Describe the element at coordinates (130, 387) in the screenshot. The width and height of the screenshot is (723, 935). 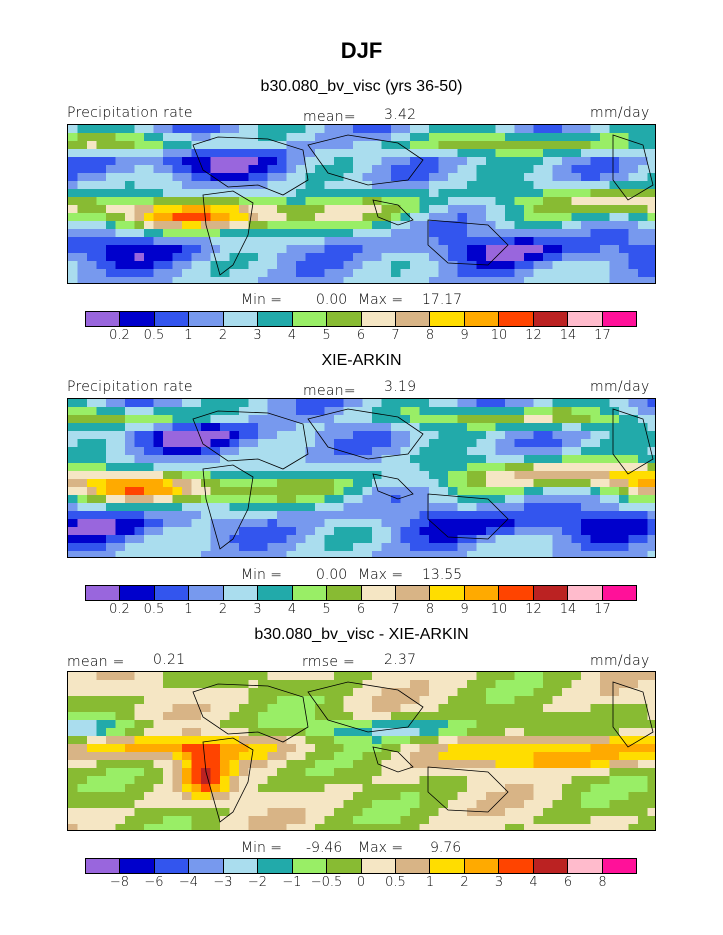
I see `panel-2-left-label: Precipitation rate` at that location.